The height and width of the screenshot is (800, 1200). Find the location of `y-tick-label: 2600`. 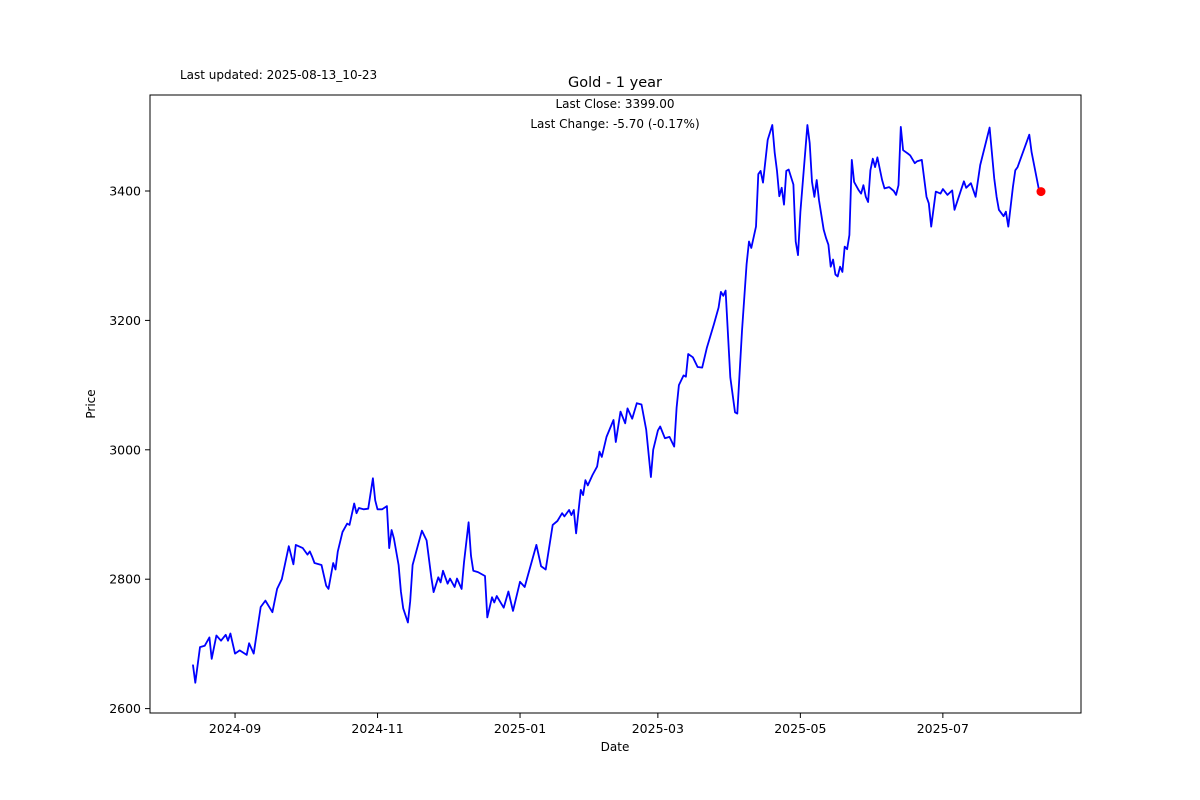

y-tick-label: 2600 is located at coordinates (125, 708).